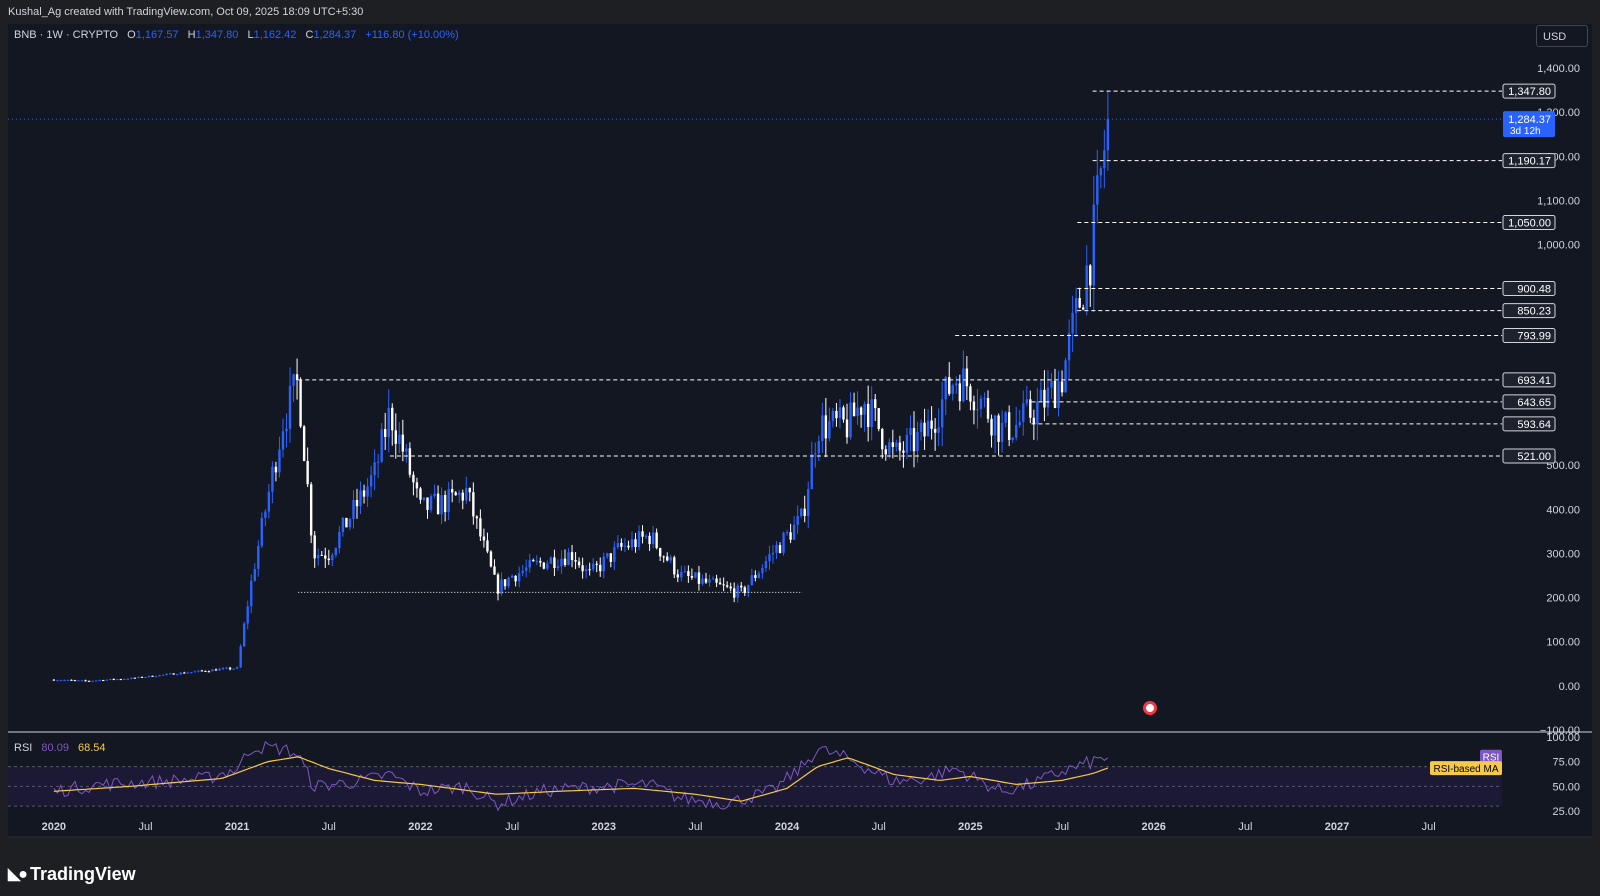  What do you see at coordinates (1566, 812) in the screenshot?
I see `rsi-tick-label: 25.00` at bounding box center [1566, 812].